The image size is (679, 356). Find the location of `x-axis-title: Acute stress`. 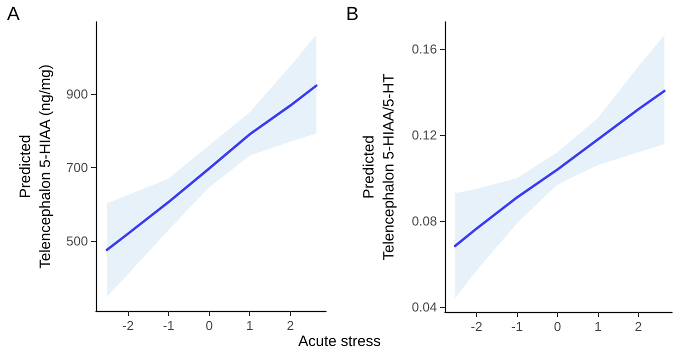

x-axis-title: Acute stress is located at coordinates (339, 341).